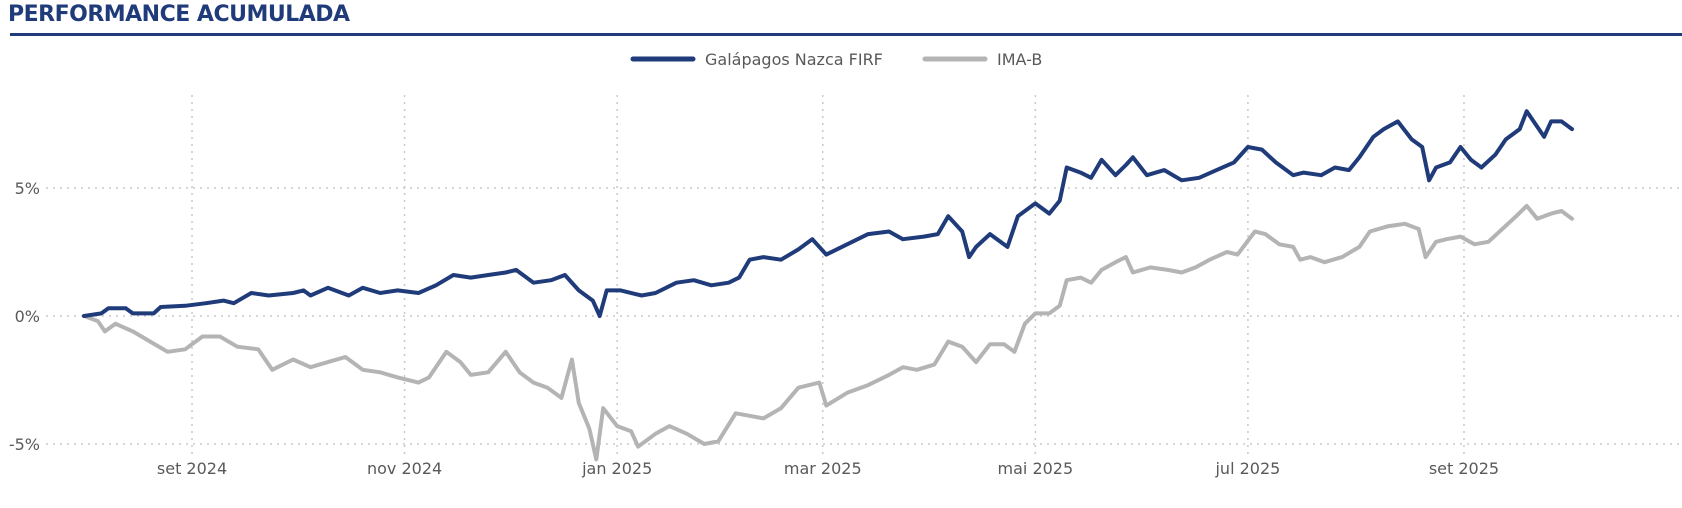 The height and width of the screenshot is (508, 1682). I want to click on y-tick-label: 0%, so click(27, 316).